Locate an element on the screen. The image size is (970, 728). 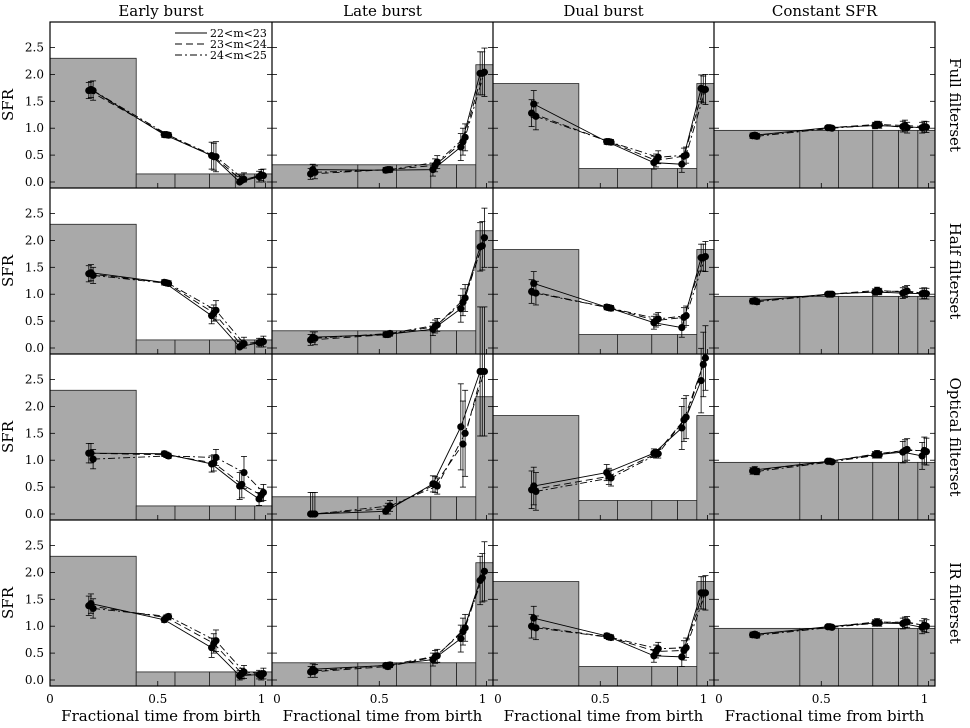
data-point-r2-c3-s2-p4 is located at coordinates (926, 452).